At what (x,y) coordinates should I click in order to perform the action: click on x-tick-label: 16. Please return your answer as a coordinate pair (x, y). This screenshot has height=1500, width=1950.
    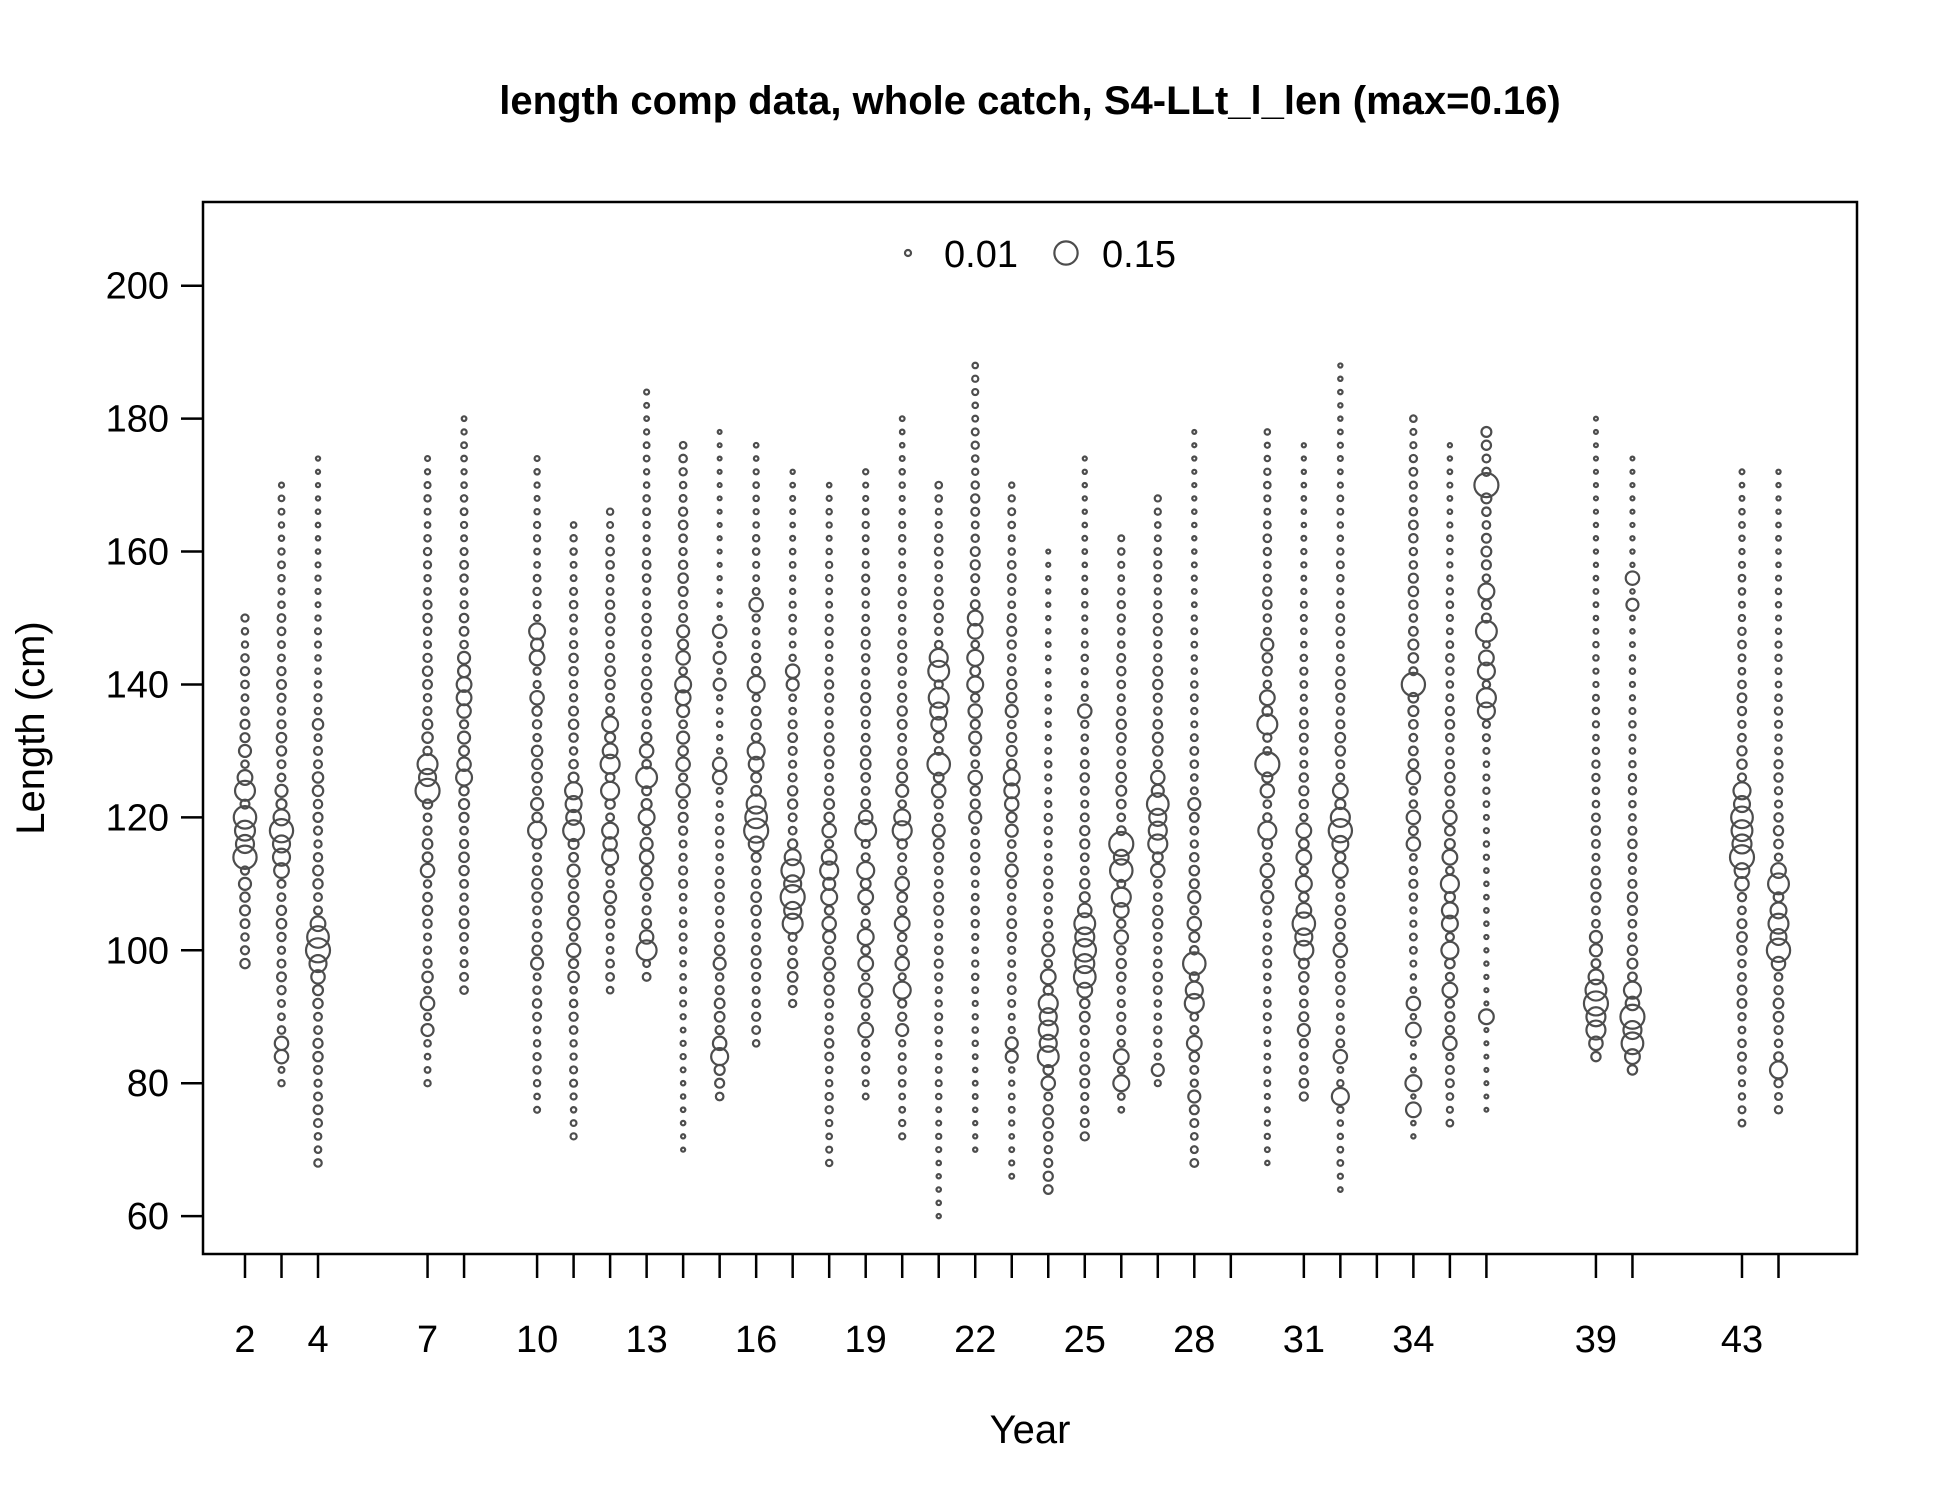
    Looking at the image, I should click on (756, 1340).